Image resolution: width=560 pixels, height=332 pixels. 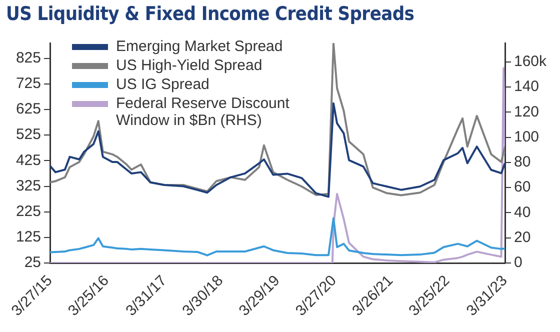 I want to click on legend-label: US IG Spread, so click(x=163, y=84).